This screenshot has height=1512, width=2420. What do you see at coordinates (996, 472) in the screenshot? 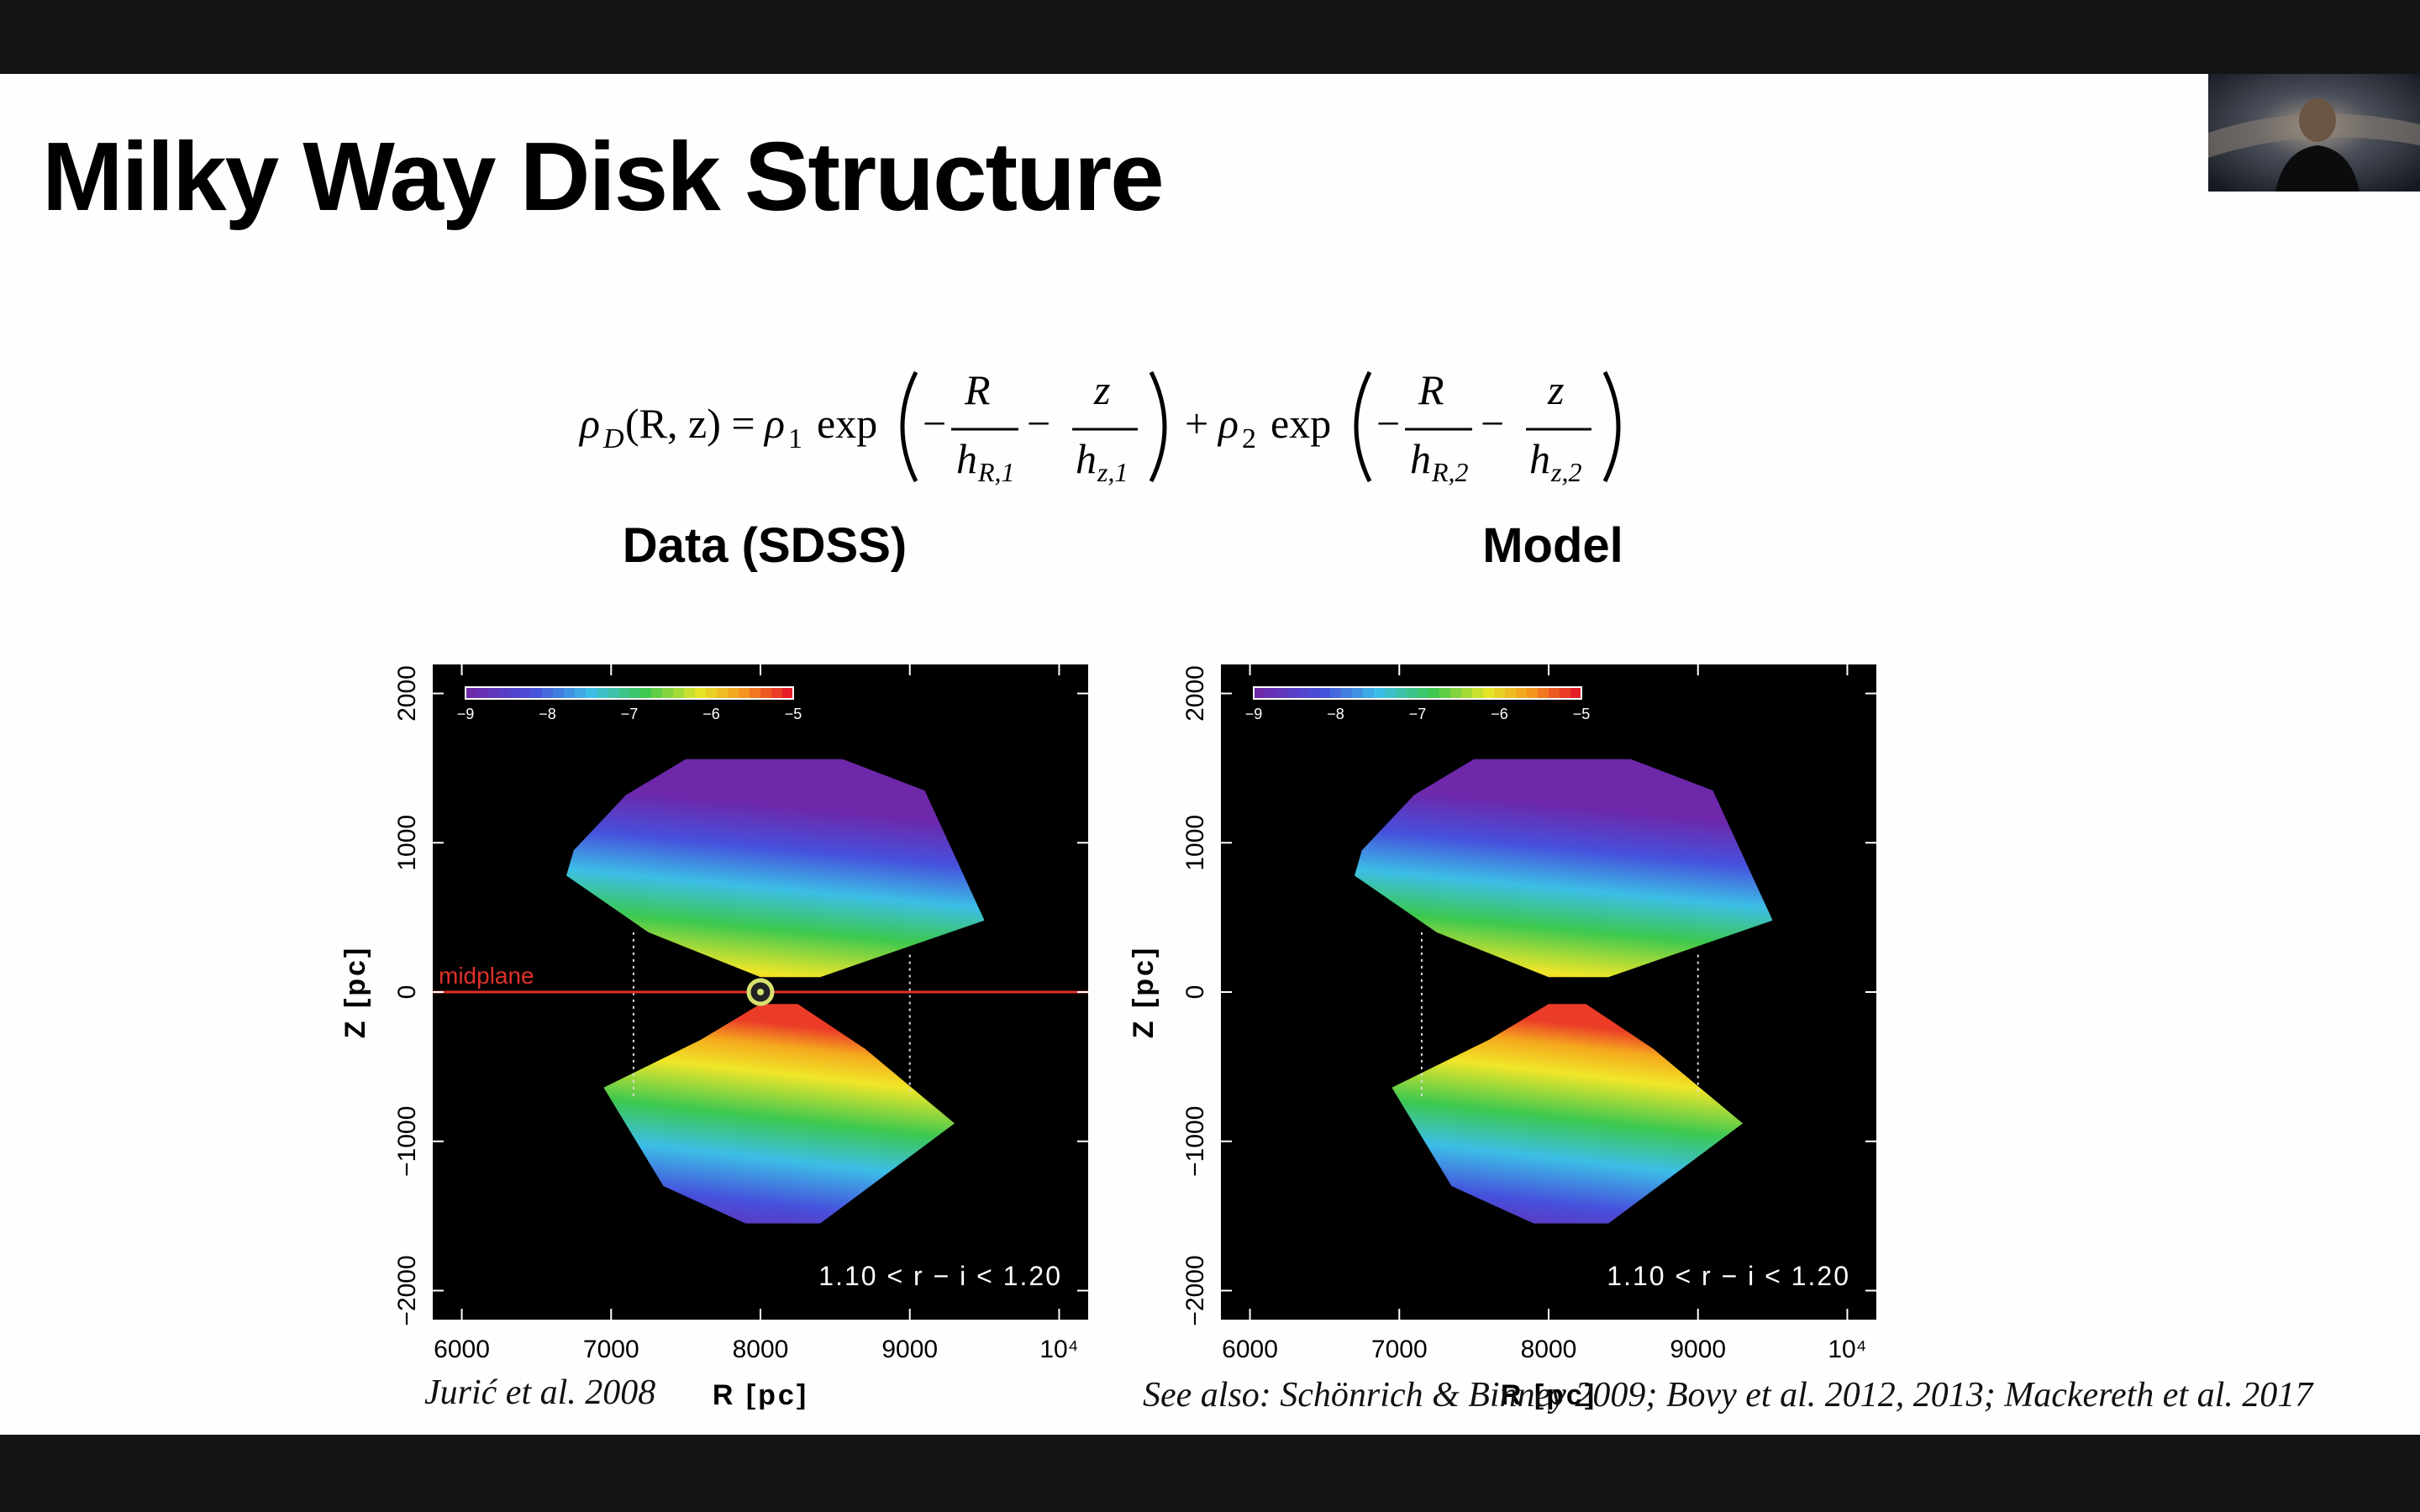
I see `eq-den-h1-sub: R,1` at bounding box center [996, 472].